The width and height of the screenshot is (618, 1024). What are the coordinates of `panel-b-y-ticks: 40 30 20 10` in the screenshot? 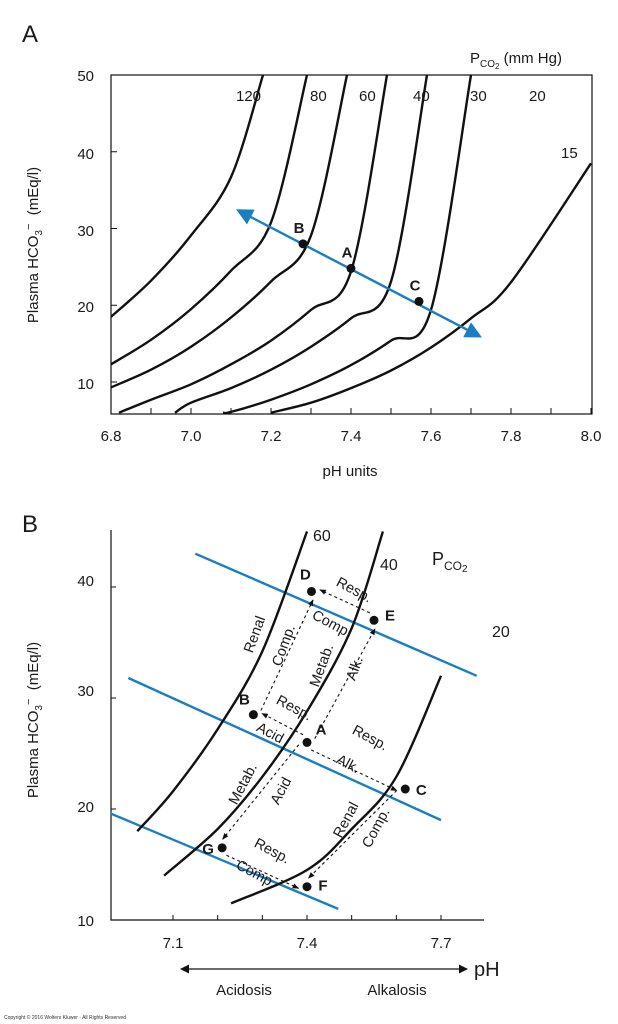 It's located at (85, 751).